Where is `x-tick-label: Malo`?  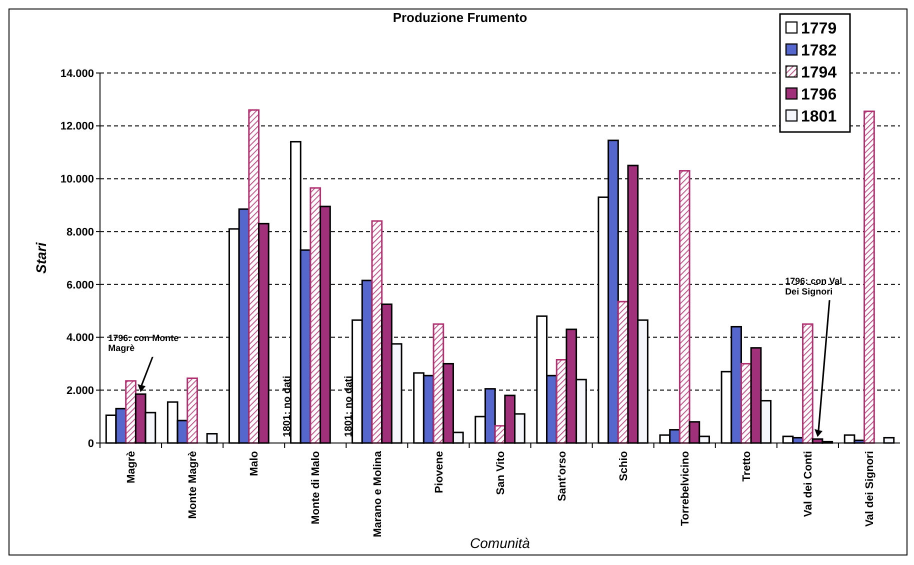 x-tick-label: Malo is located at coordinates (254, 463).